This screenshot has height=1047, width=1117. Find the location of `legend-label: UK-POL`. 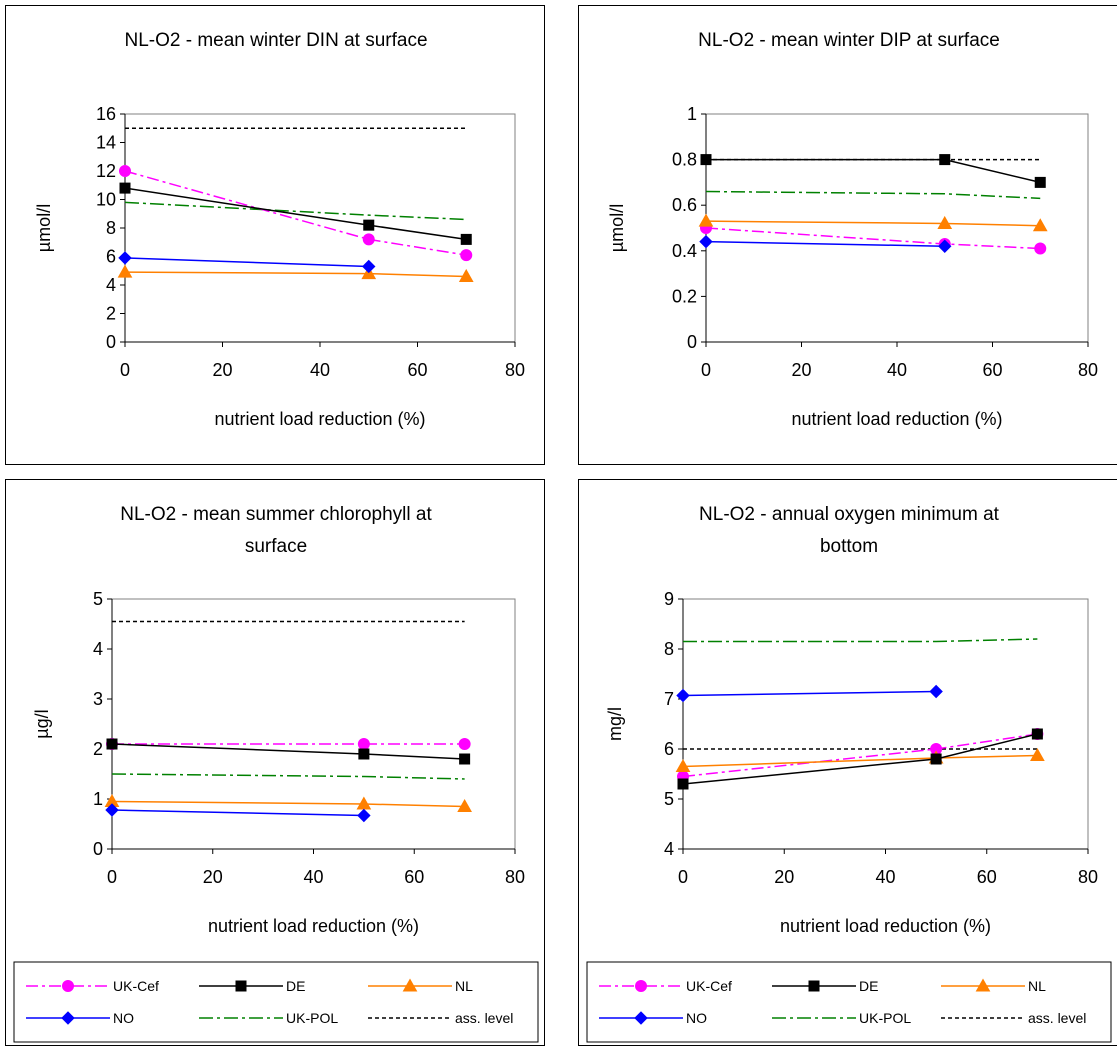

legend-label: UK-POL is located at coordinates (885, 1018).